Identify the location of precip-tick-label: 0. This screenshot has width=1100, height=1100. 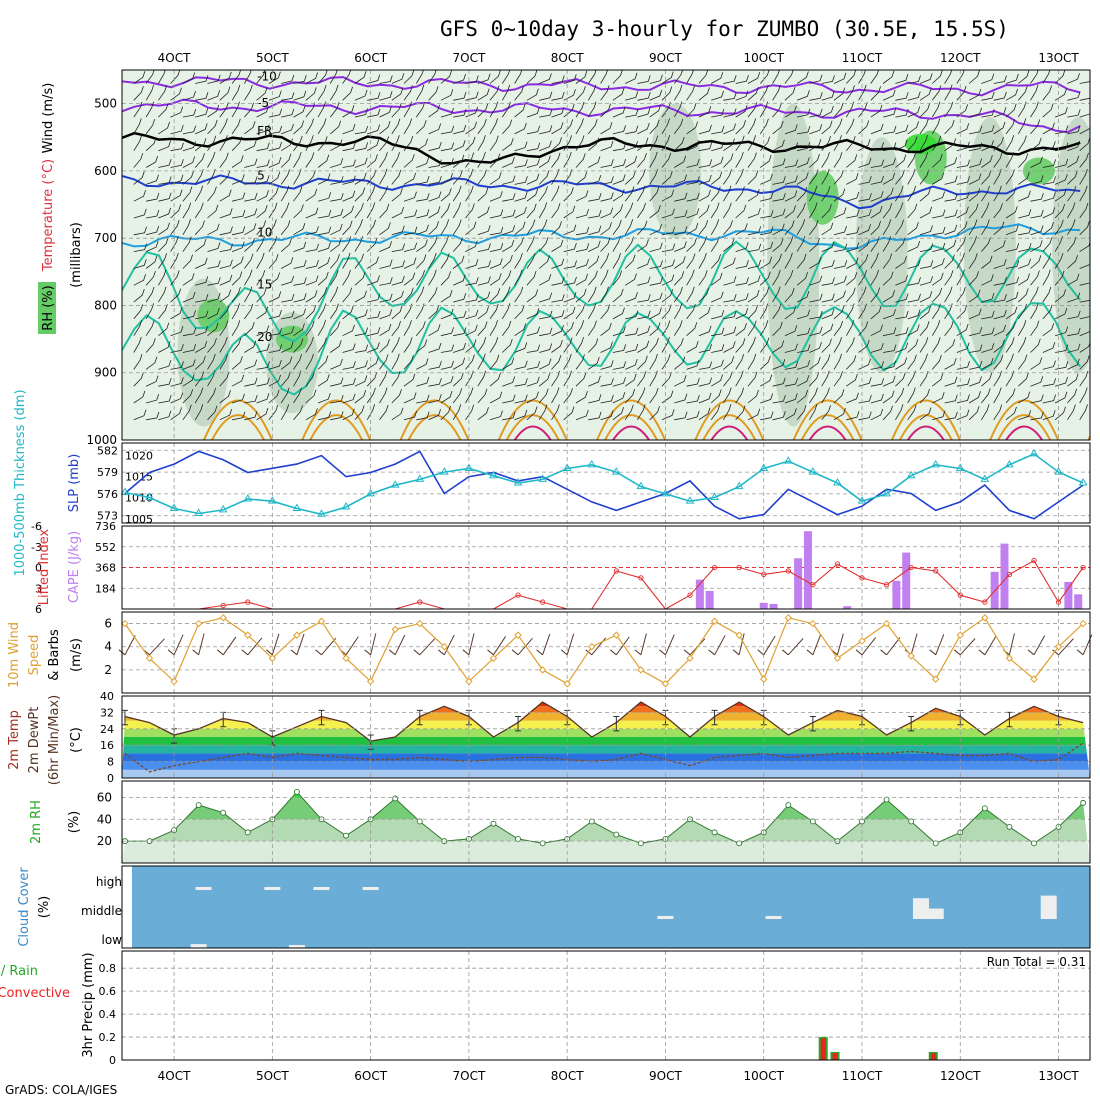
(112, 1060).